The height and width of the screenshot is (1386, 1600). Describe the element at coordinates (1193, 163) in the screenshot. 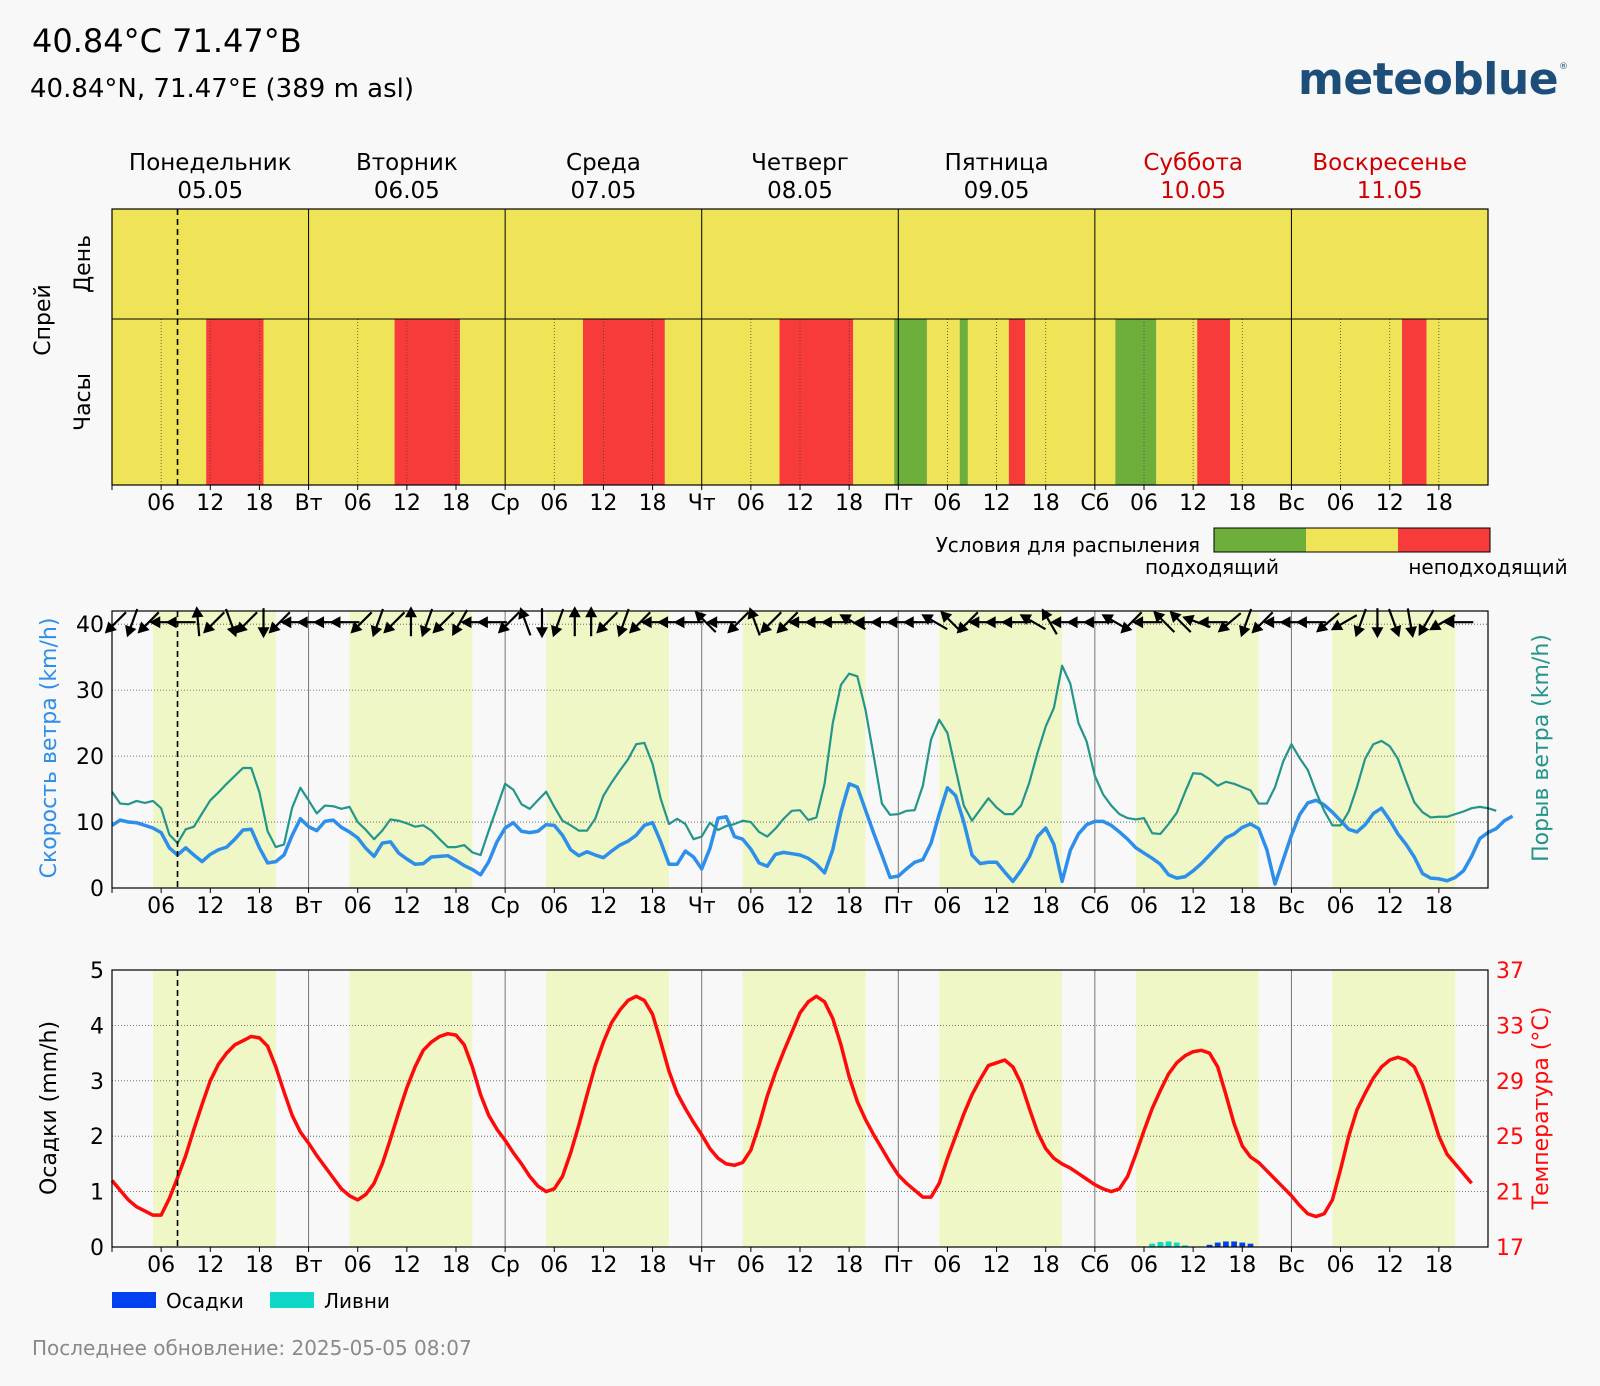

I see `day-name-label: Суббота` at that location.